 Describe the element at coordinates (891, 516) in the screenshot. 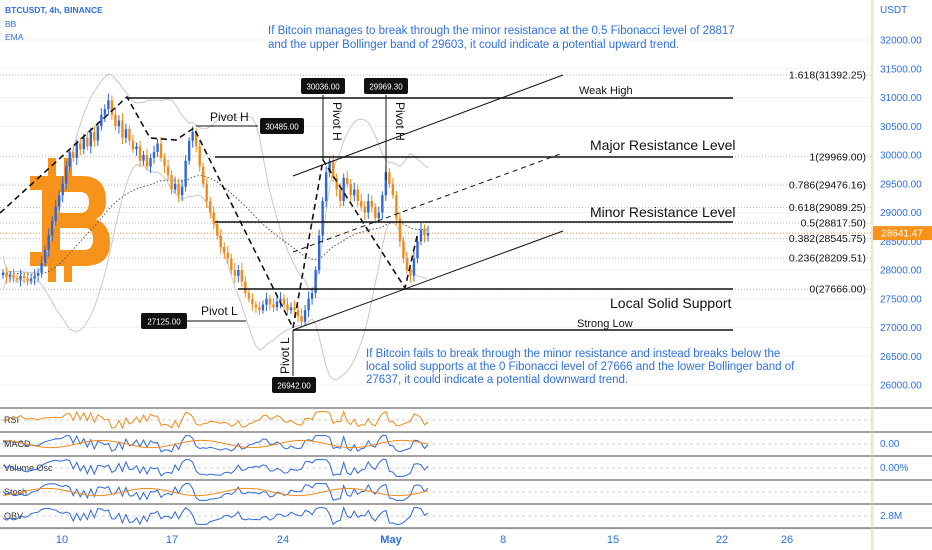

I see `indicator-panel-value: 2.8M` at that location.